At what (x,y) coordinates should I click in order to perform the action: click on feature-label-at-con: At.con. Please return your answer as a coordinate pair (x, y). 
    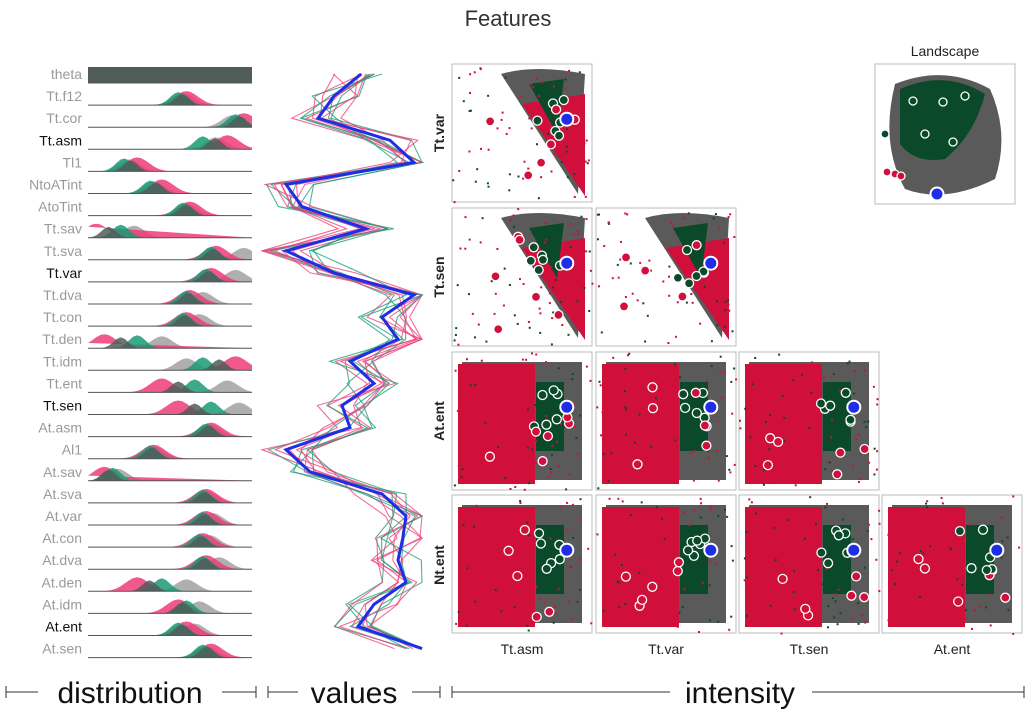
    Looking at the image, I should click on (62, 538).